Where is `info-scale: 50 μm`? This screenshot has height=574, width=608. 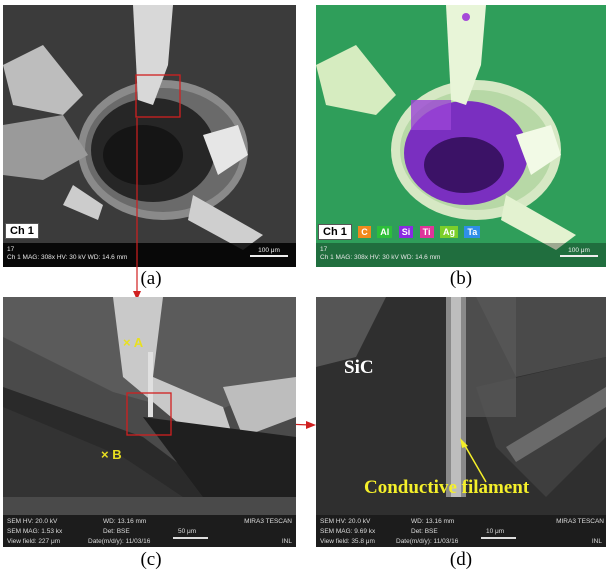 info-scale: 50 μm is located at coordinates (187, 531).